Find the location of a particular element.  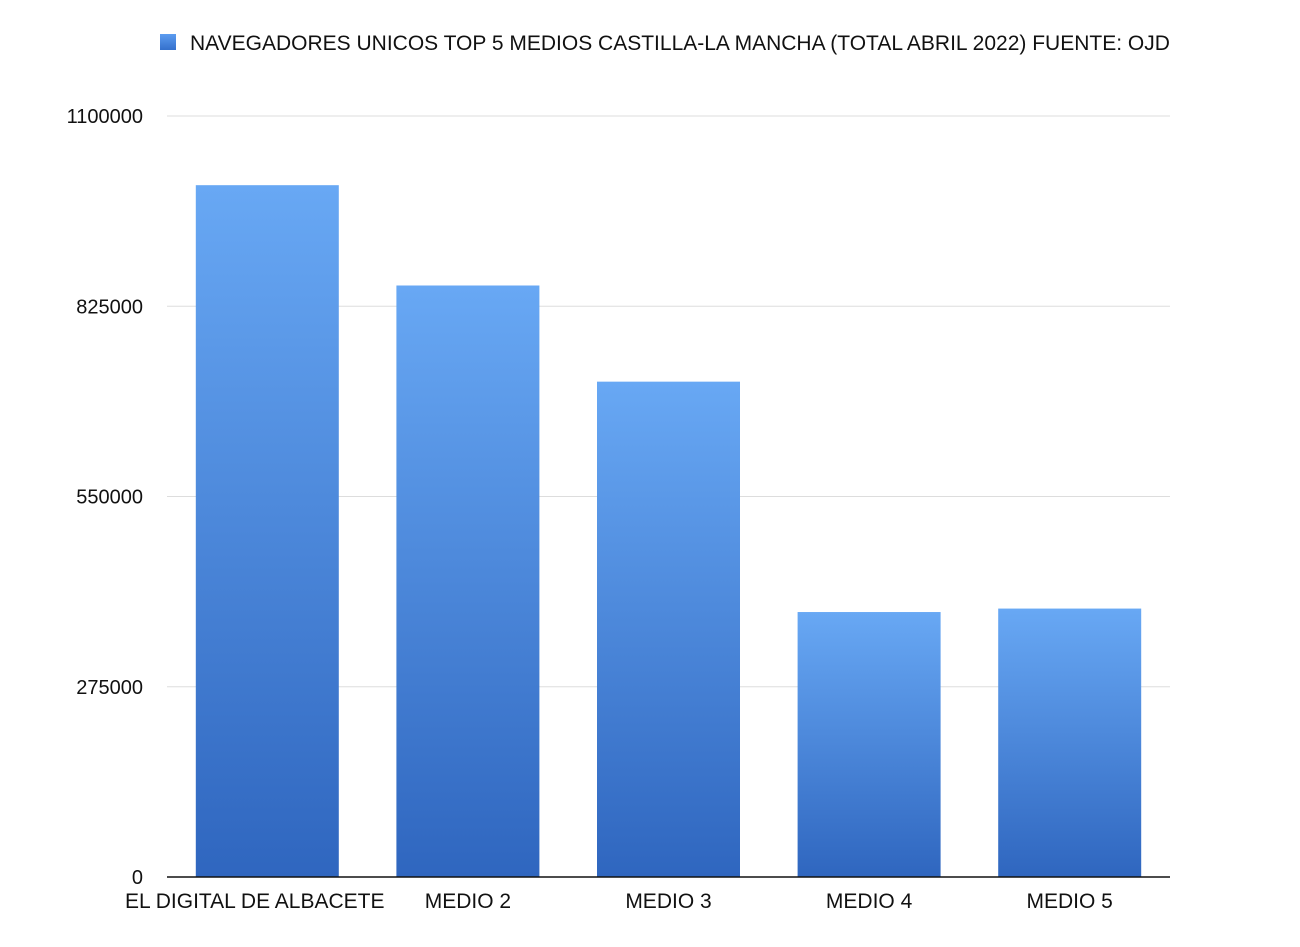

x-tick-label: EL DIGITAL DE ALBACETE is located at coordinates (254, 901).